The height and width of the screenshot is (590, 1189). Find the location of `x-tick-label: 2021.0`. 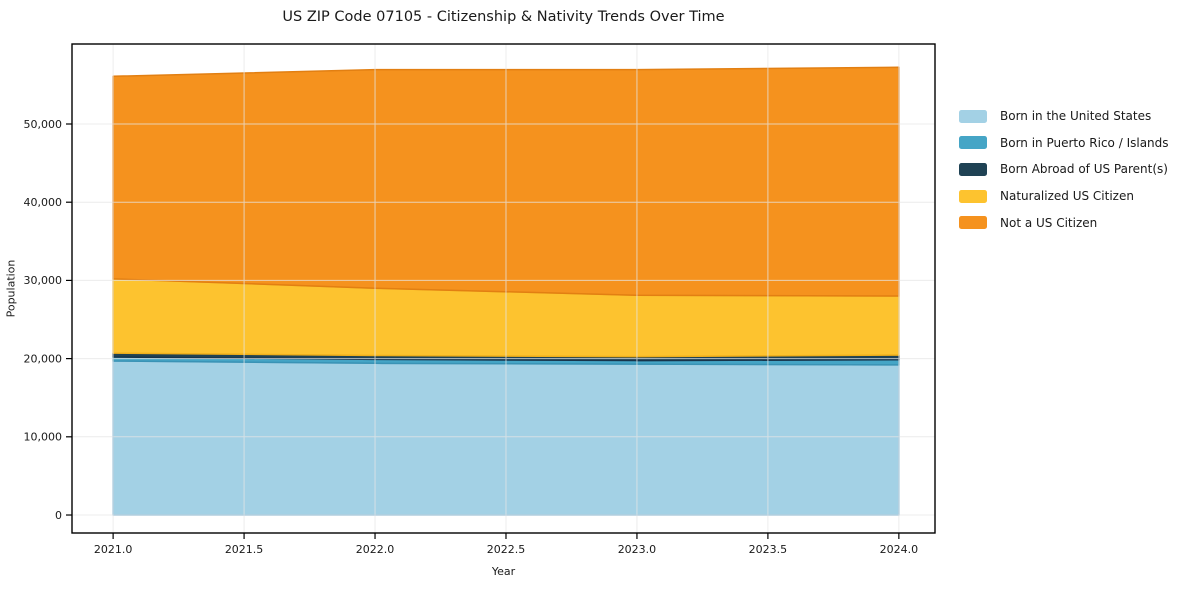

x-tick-label: 2021.0 is located at coordinates (113, 549).